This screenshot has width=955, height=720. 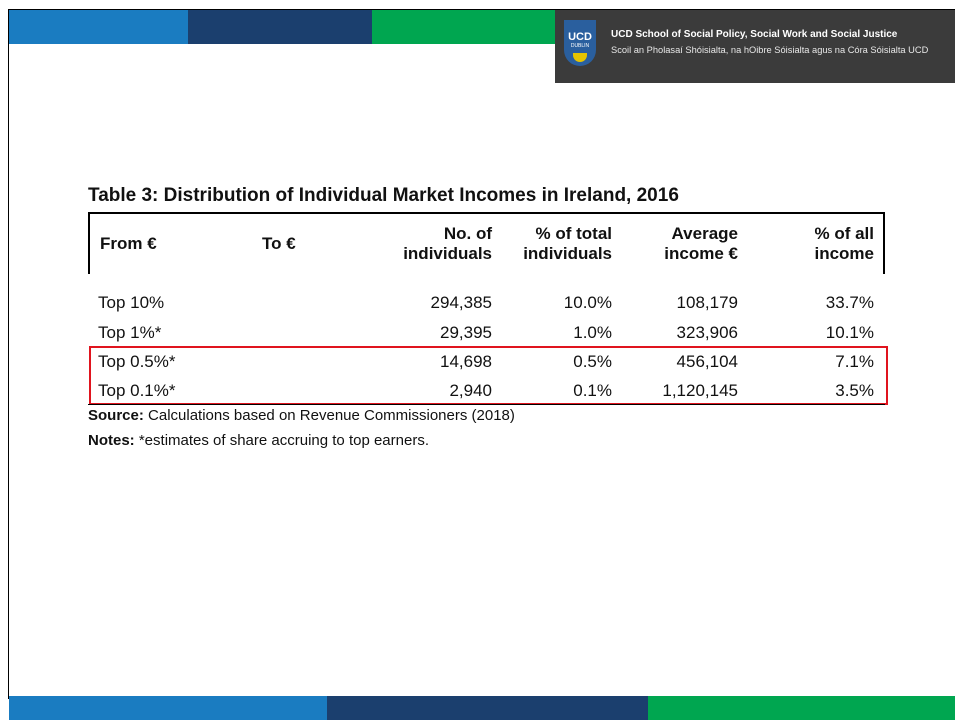 I want to click on cell-value: 456,104, so click(x=707, y=361).